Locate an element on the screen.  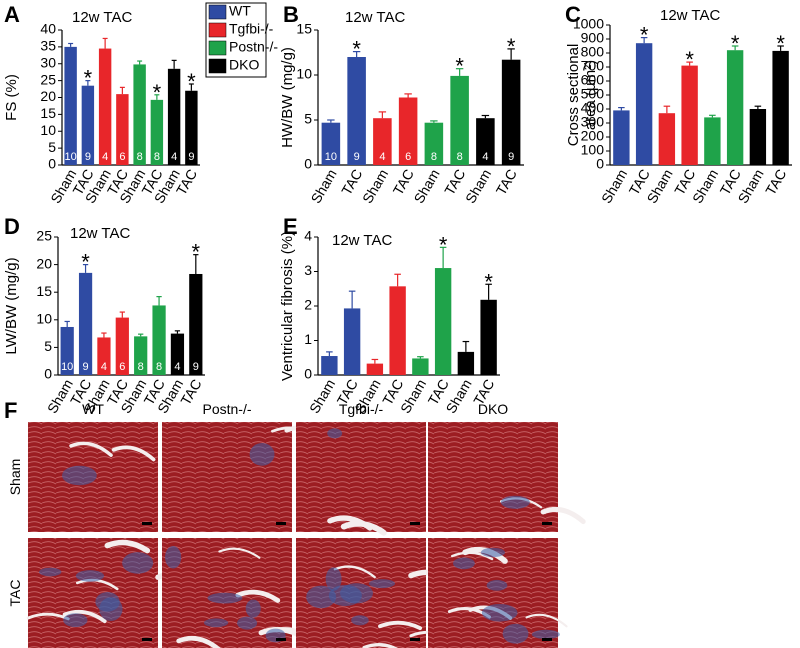
panel-label: F is located at coordinates (10, 410).